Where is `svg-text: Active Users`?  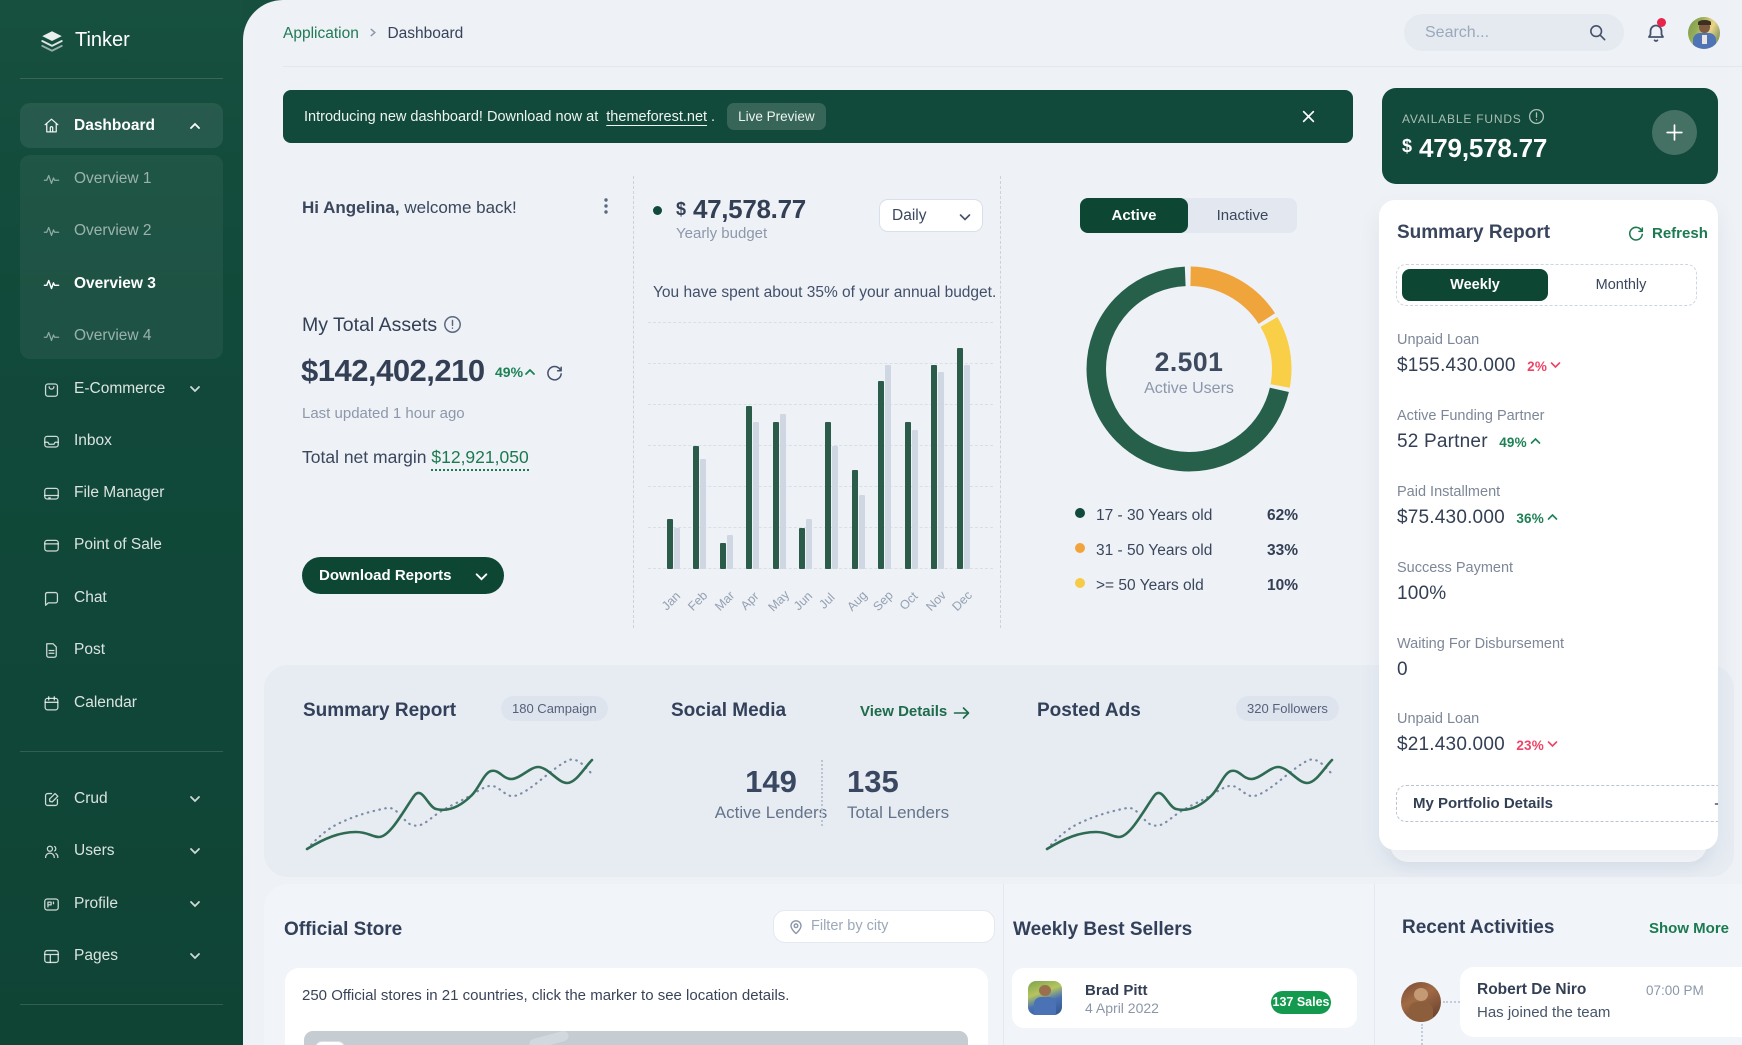 svg-text: Active Users is located at coordinates (1189, 388).